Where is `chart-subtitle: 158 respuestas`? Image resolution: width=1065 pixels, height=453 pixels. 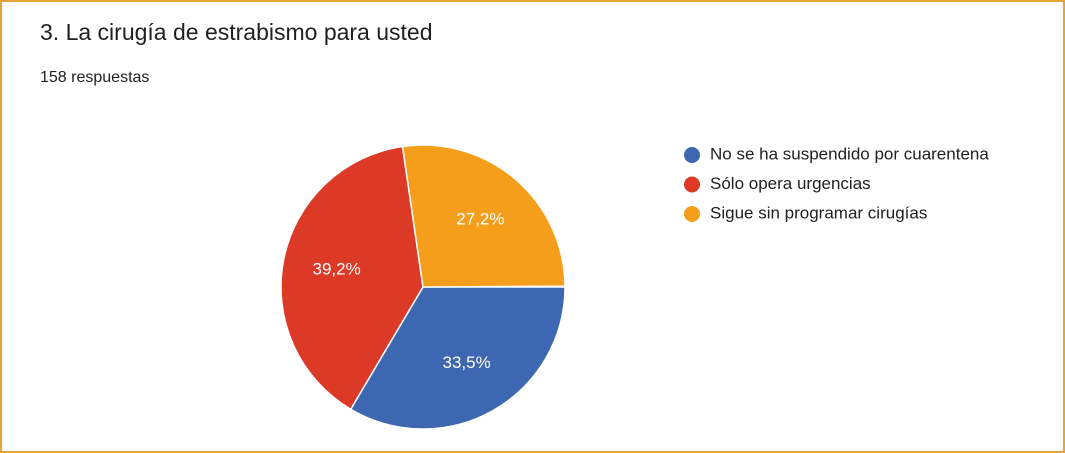
chart-subtitle: 158 respuestas is located at coordinates (94, 77).